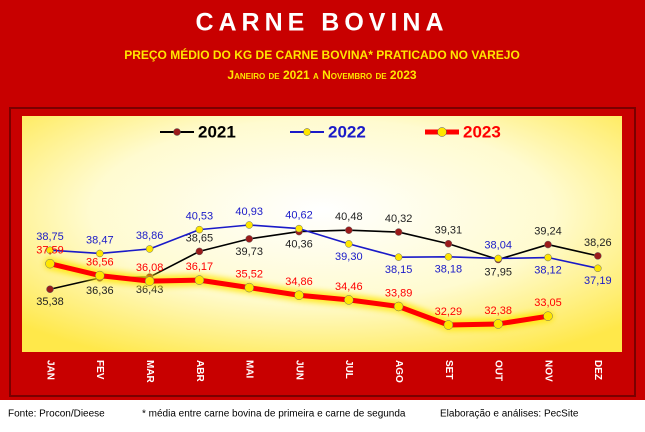 The image size is (645, 432). What do you see at coordinates (100, 291) in the screenshot?
I see `data-label: 36,36` at bounding box center [100, 291].